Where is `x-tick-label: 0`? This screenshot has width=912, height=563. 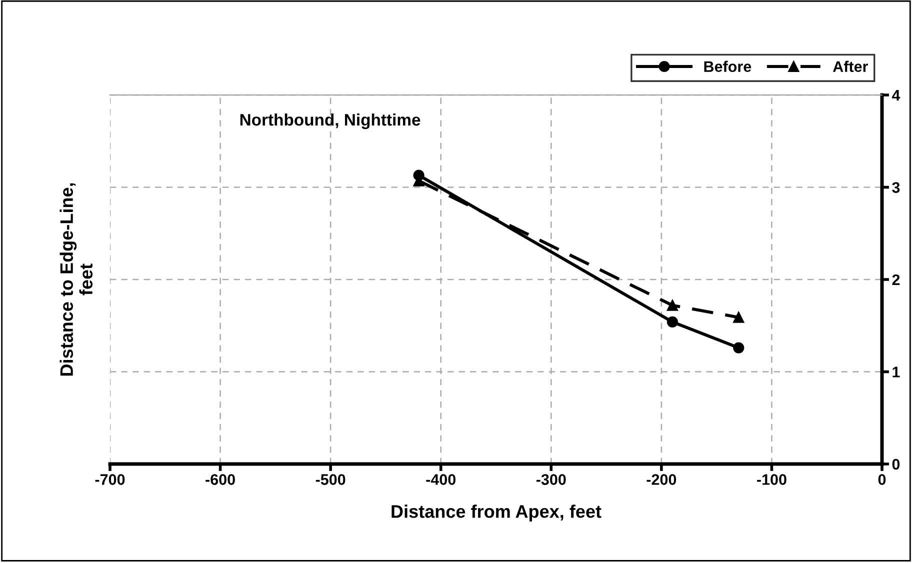 x-tick-label: 0 is located at coordinates (882, 479).